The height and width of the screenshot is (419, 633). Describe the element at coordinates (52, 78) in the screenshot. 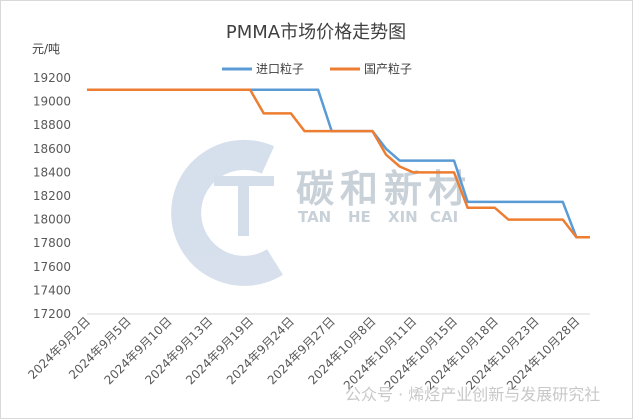

I see `y-tick-label-19200: 19200` at that location.